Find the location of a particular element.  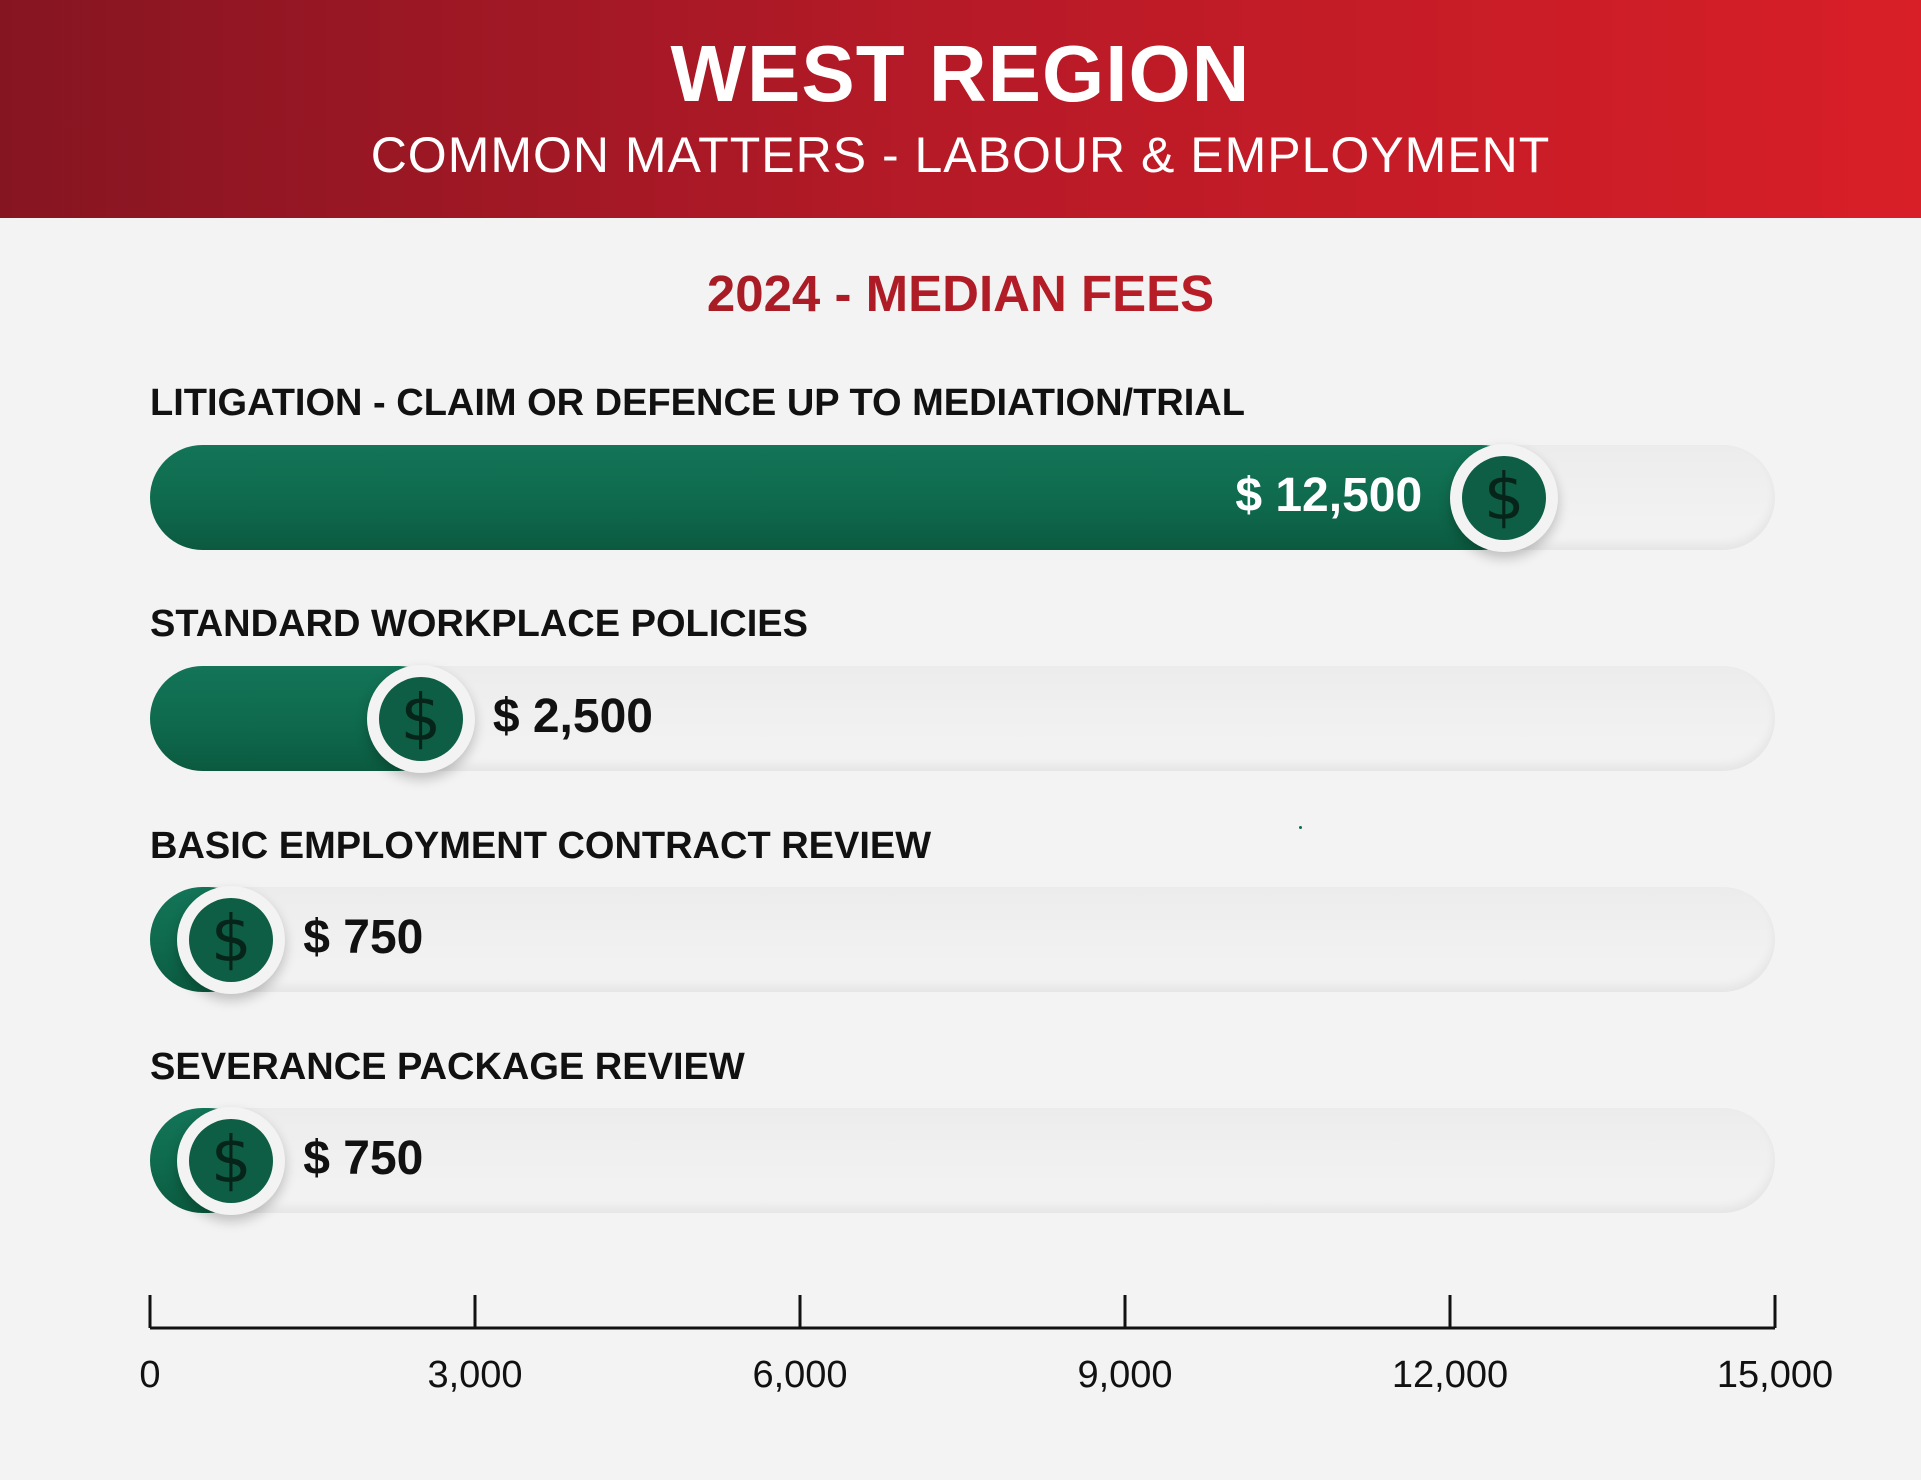

x-tick-label: 0 is located at coordinates (150, 1375).